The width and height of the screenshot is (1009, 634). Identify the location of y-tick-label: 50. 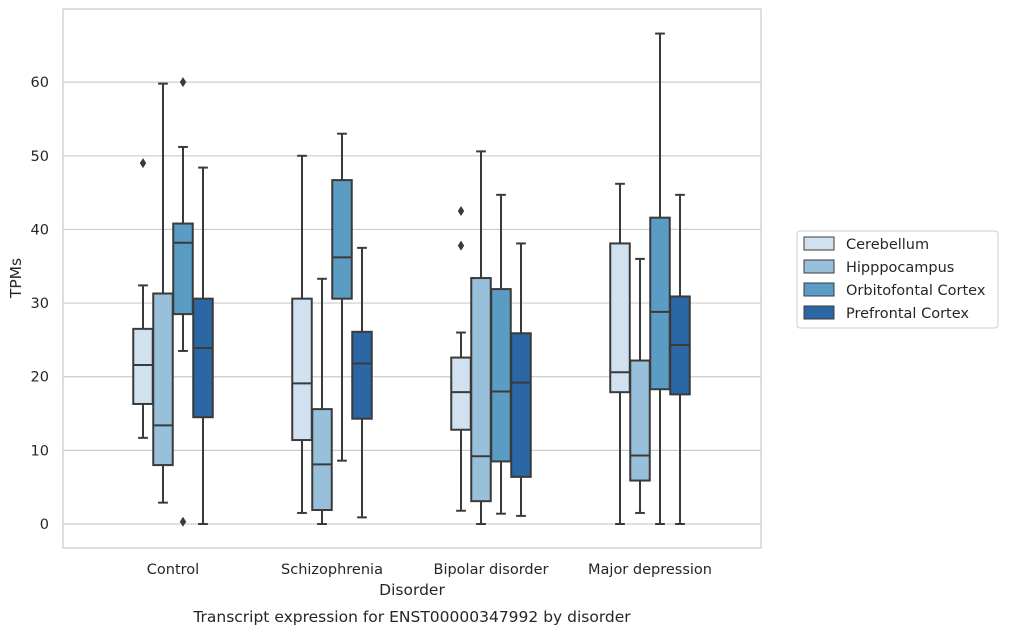
(40, 157).